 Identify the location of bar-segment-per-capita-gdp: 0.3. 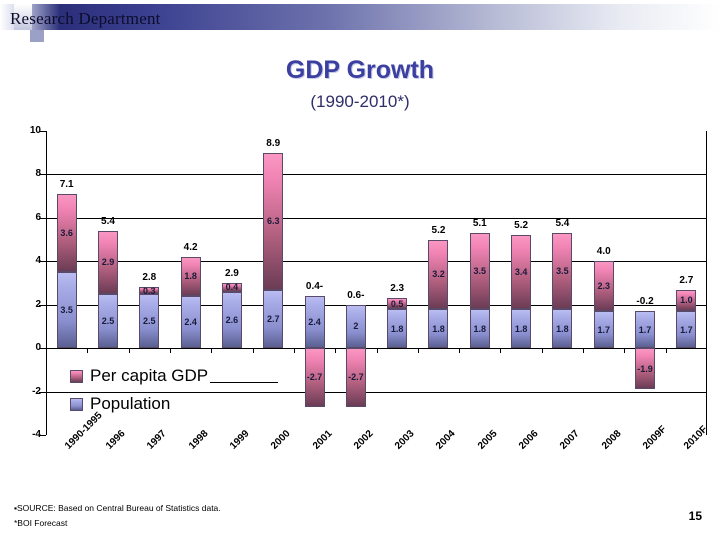
(149, 290).